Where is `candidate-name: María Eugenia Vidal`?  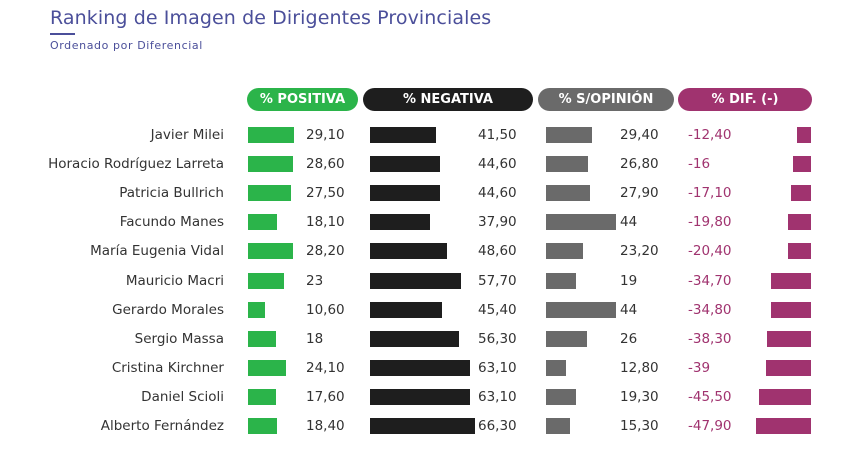 candidate-name: María Eugenia Vidal is located at coordinates (157, 251).